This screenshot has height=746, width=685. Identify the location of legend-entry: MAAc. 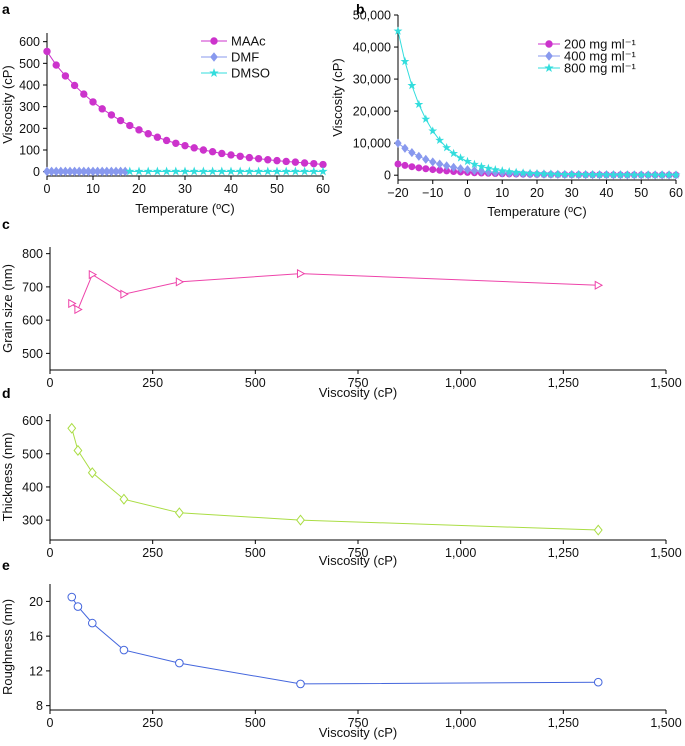
(248, 41).